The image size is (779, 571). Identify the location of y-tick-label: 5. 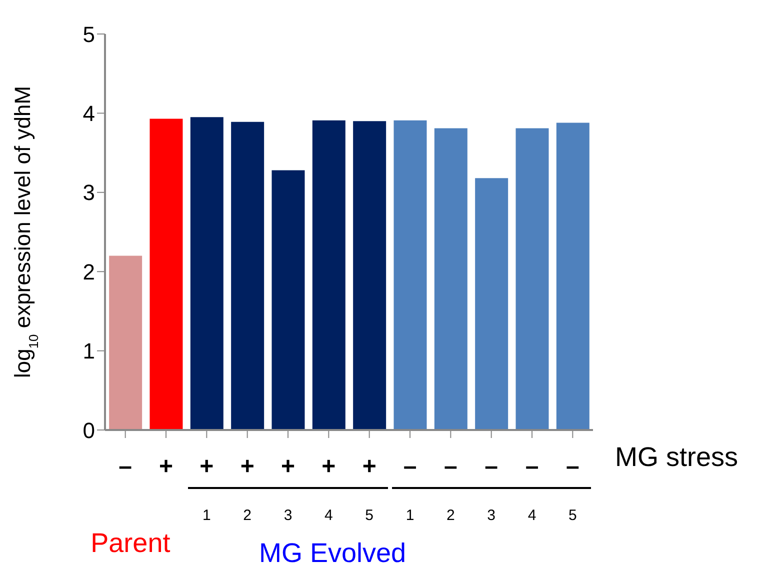
(88, 34).